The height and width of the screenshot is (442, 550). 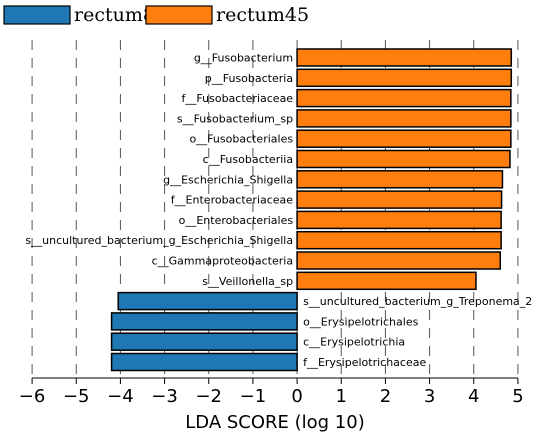 I want to click on bar-label: p__Fusobacteria, so click(x=249, y=78).